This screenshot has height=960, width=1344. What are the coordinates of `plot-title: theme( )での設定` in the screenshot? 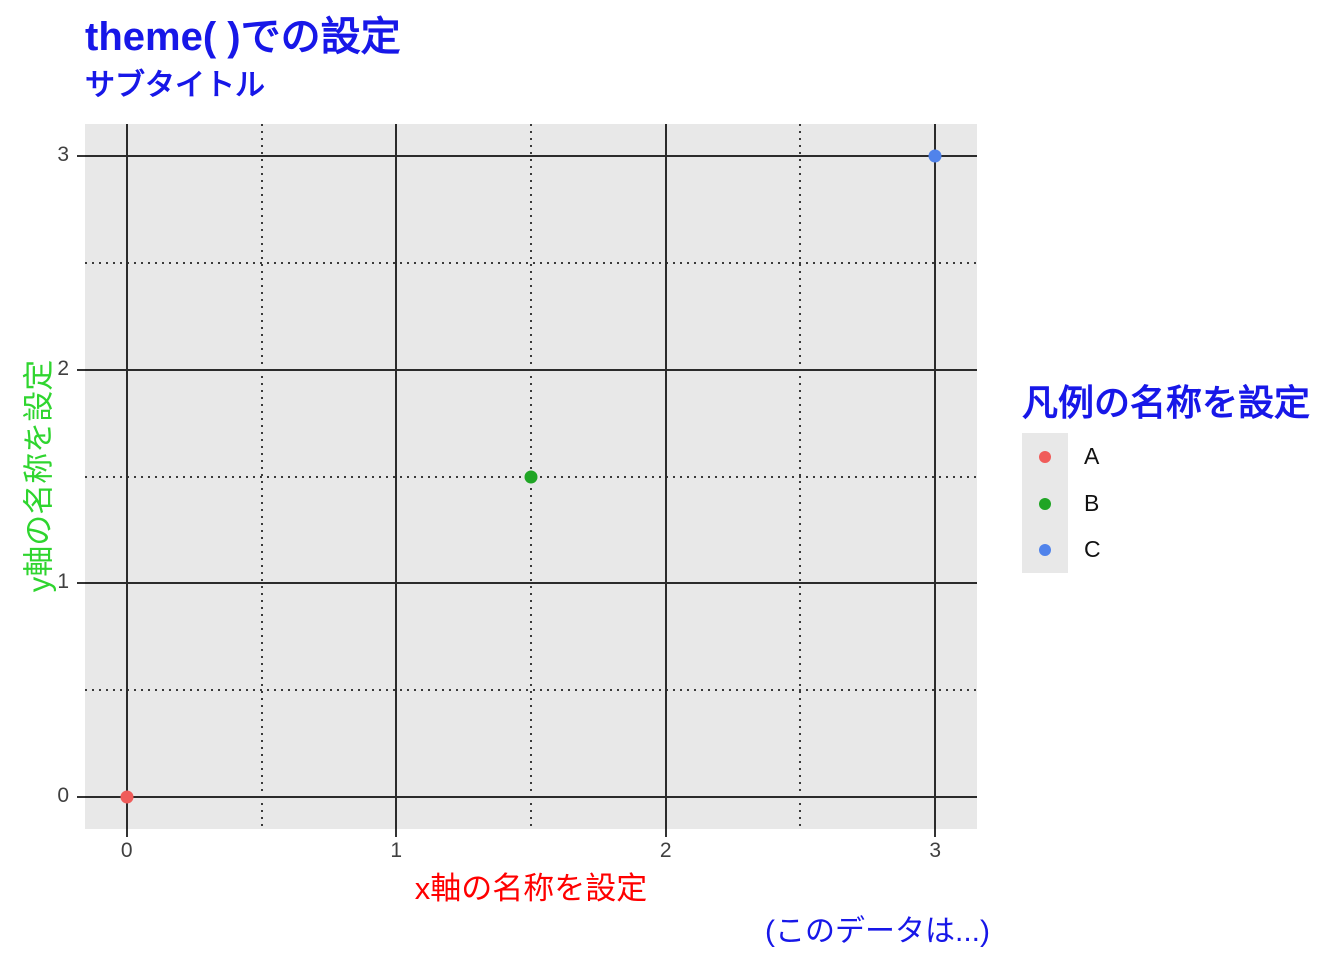 It's located at (243, 37).